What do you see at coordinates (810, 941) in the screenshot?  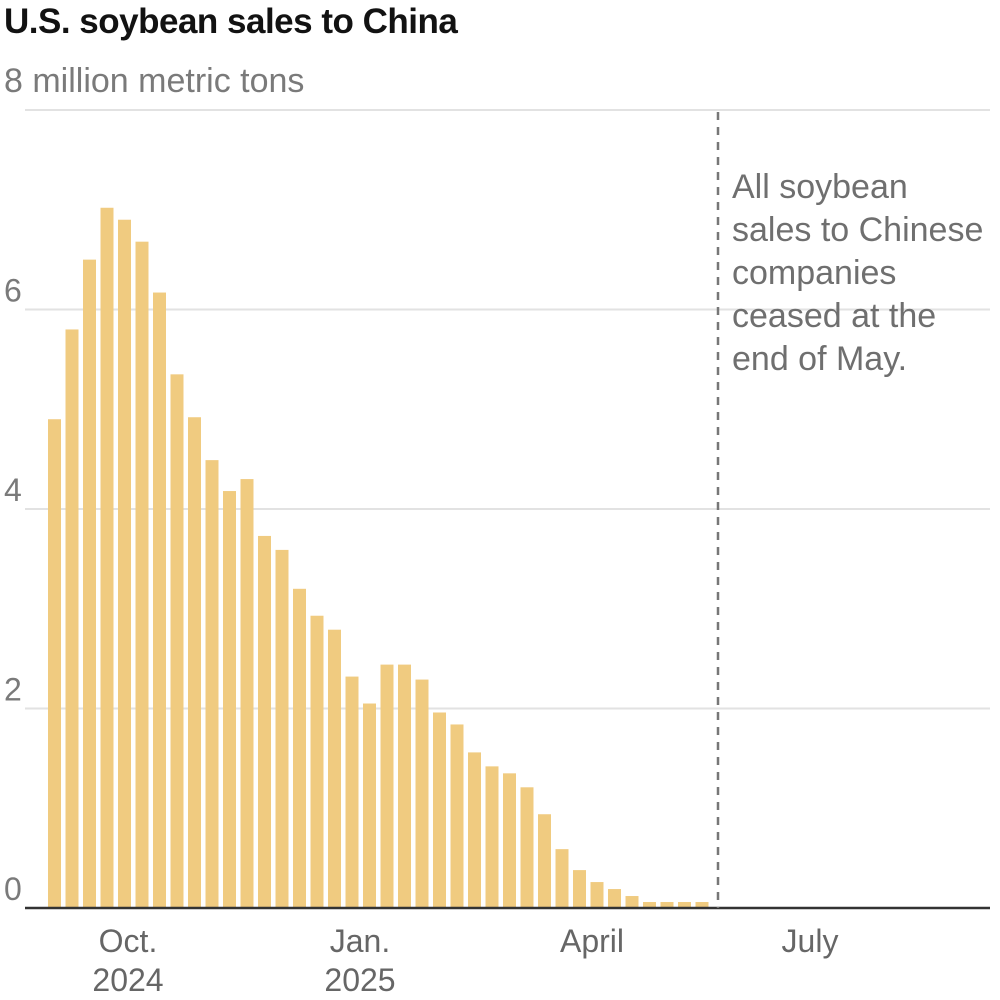 I see `x-tick-label: July` at bounding box center [810, 941].